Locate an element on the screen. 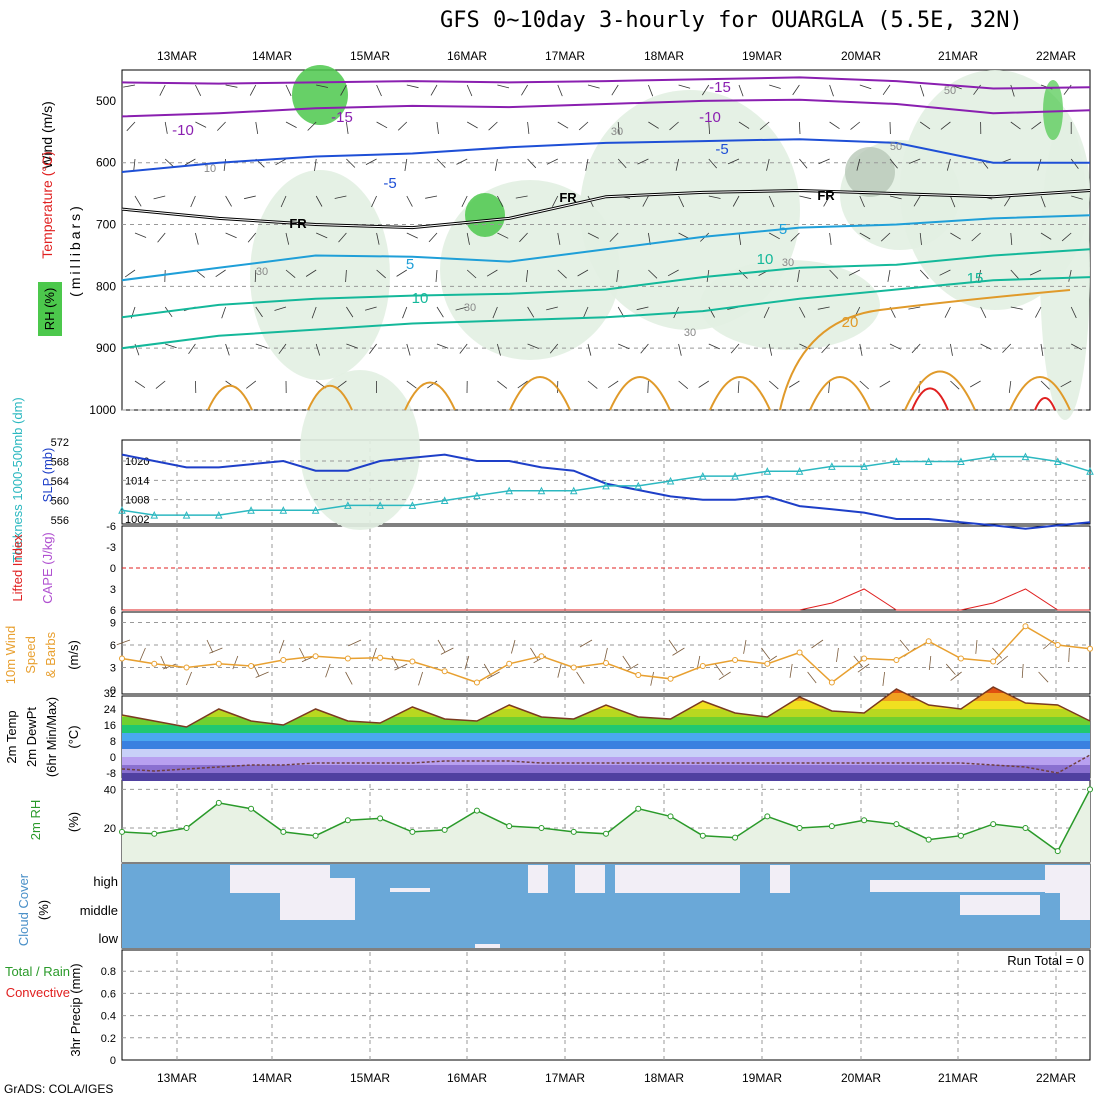  isotherm-warm is located at coordinates (740, 393).